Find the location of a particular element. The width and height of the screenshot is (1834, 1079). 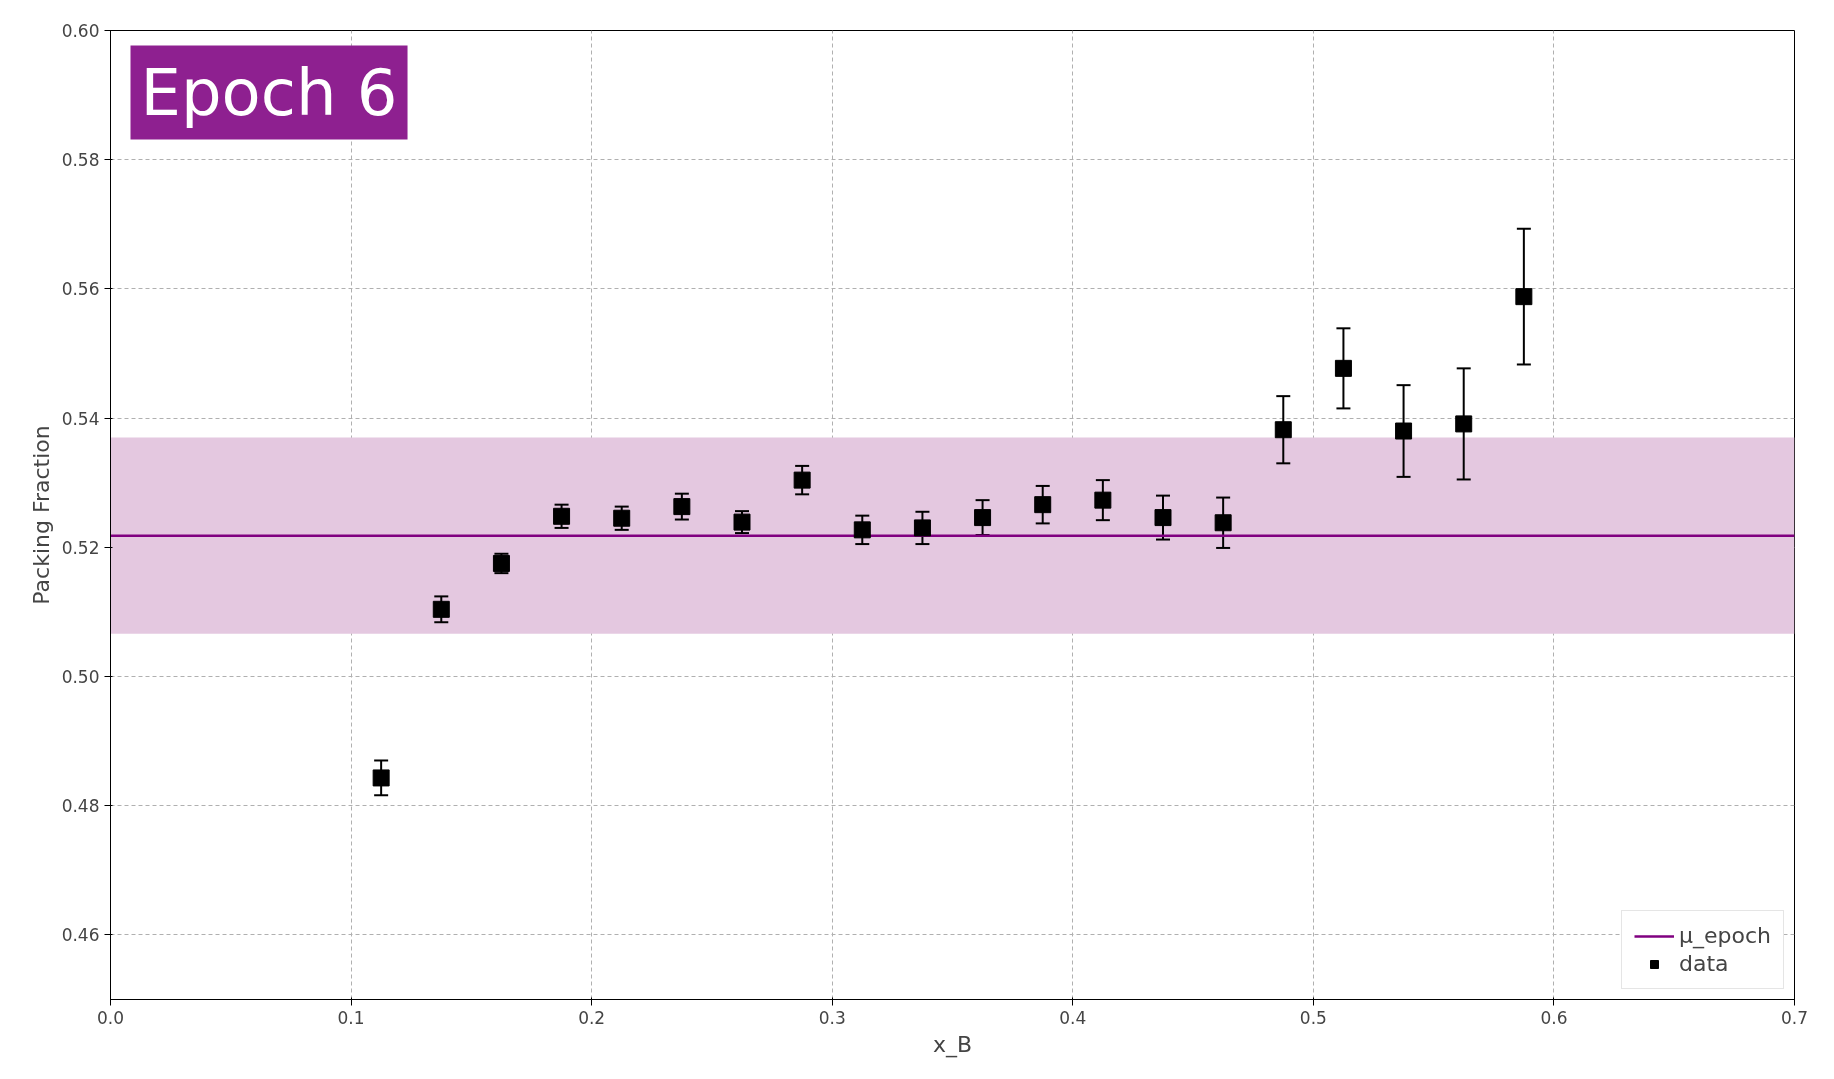

annotation: Epoch 6 is located at coordinates (269, 92).